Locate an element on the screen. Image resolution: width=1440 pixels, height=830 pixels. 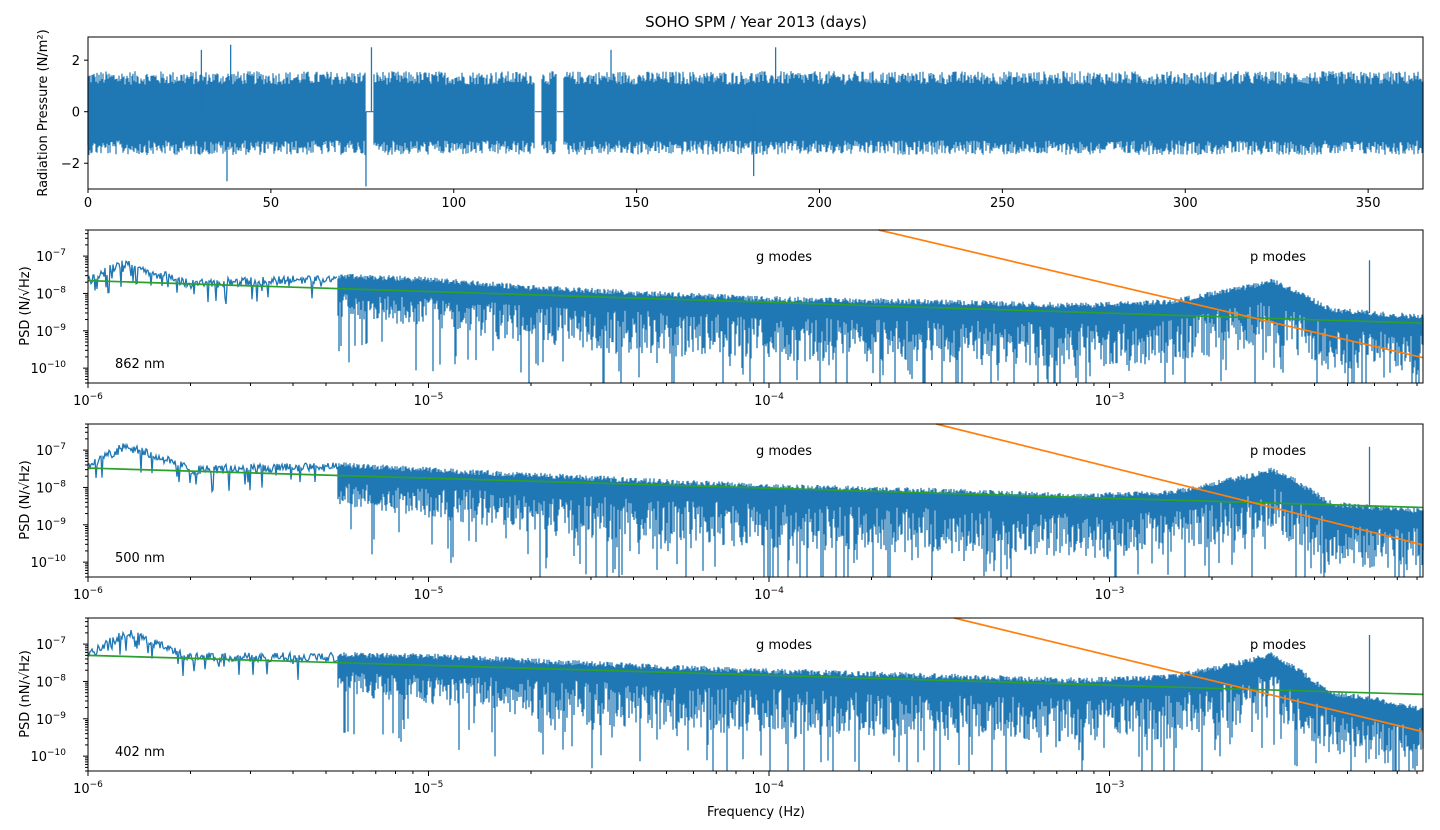
figure-title: SOHO SPM / Year 2013 (days) is located at coordinates (756, 22).